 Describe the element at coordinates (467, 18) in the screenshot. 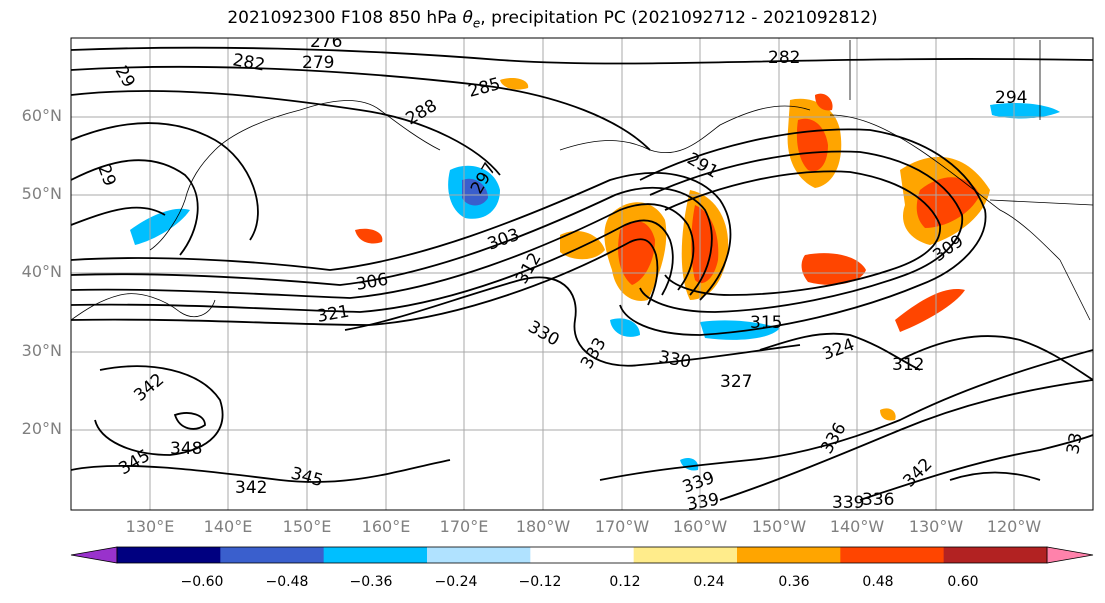

I see `theta-symbol: θ` at that location.